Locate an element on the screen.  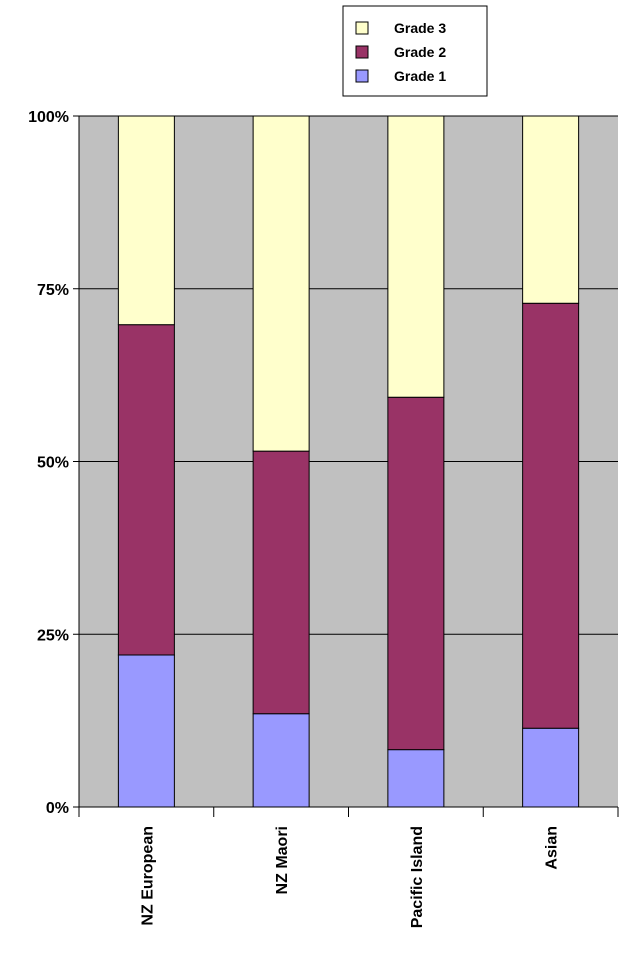
y-tick-label-25: 25% is located at coordinates (53, 635).